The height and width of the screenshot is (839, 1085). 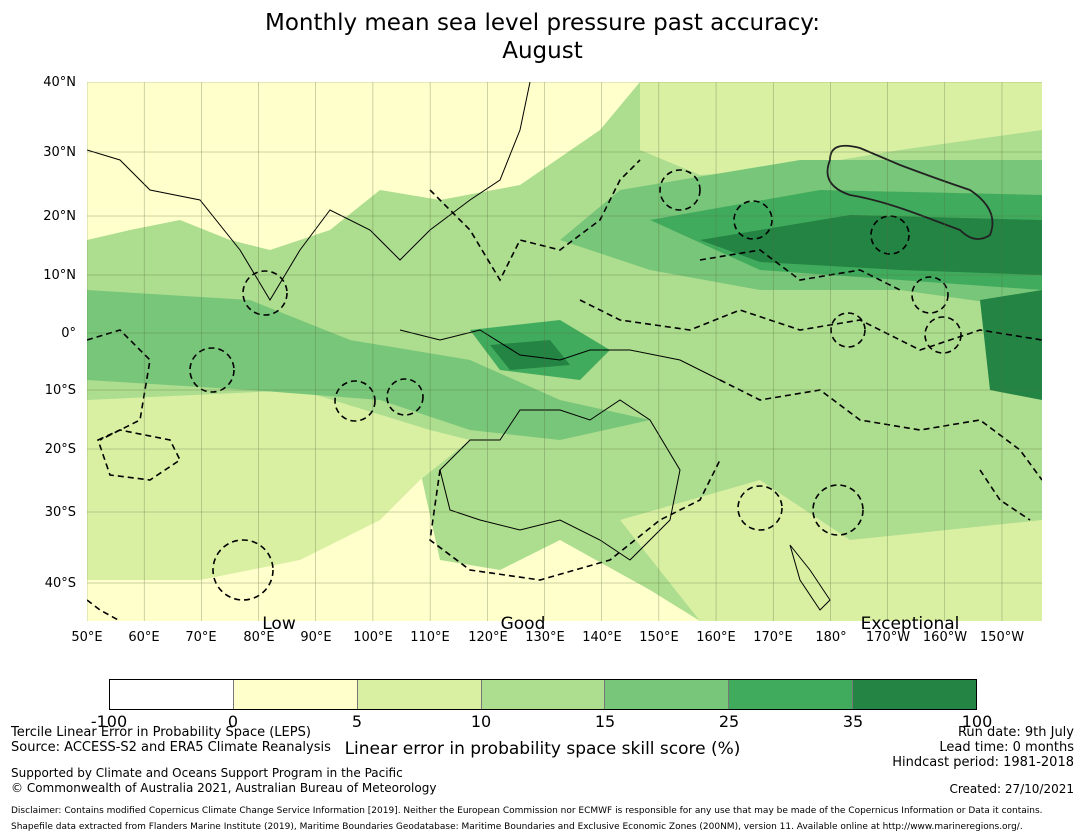 What do you see at coordinates (488, 637) in the screenshot?
I see `lon-label: 120°E` at bounding box center [488, 637].